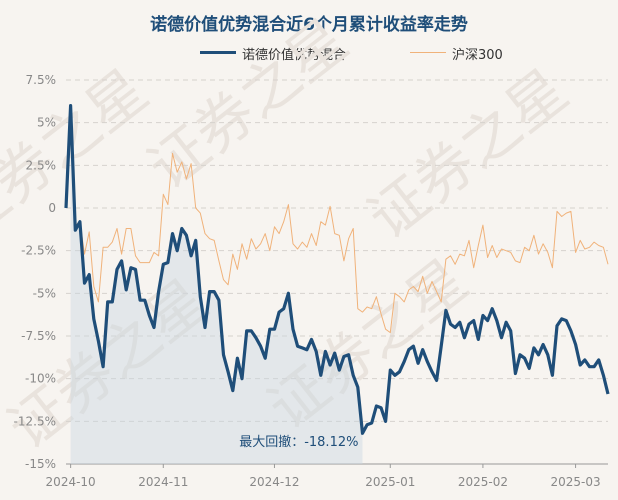 This screenshot has height=500, width=618. Describe the element at coordinates (163, 482) in the screenshot. I see `x-tick-label: 2024-11` at that location.